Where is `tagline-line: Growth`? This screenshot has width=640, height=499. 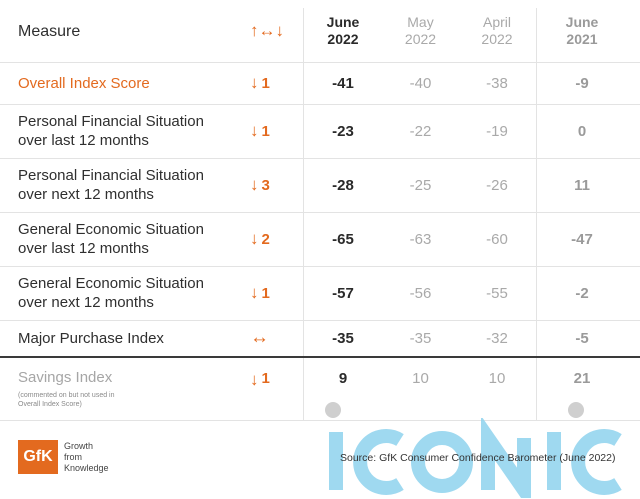
tagline-line: Growth is located at coordinates (79, 446).